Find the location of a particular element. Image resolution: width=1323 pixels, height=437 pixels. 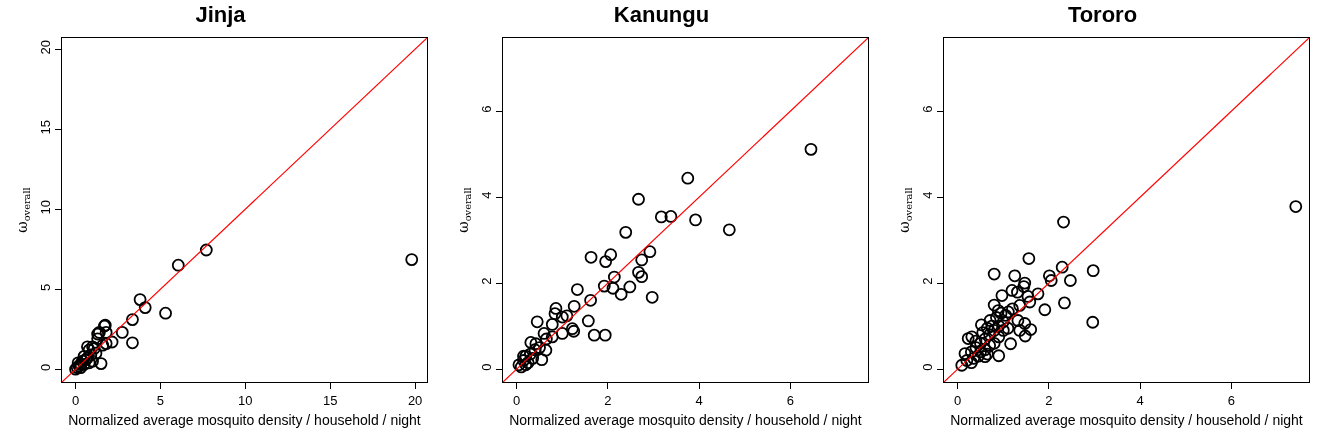

y-tick-label: 10 is located at coordinates (45, 207).